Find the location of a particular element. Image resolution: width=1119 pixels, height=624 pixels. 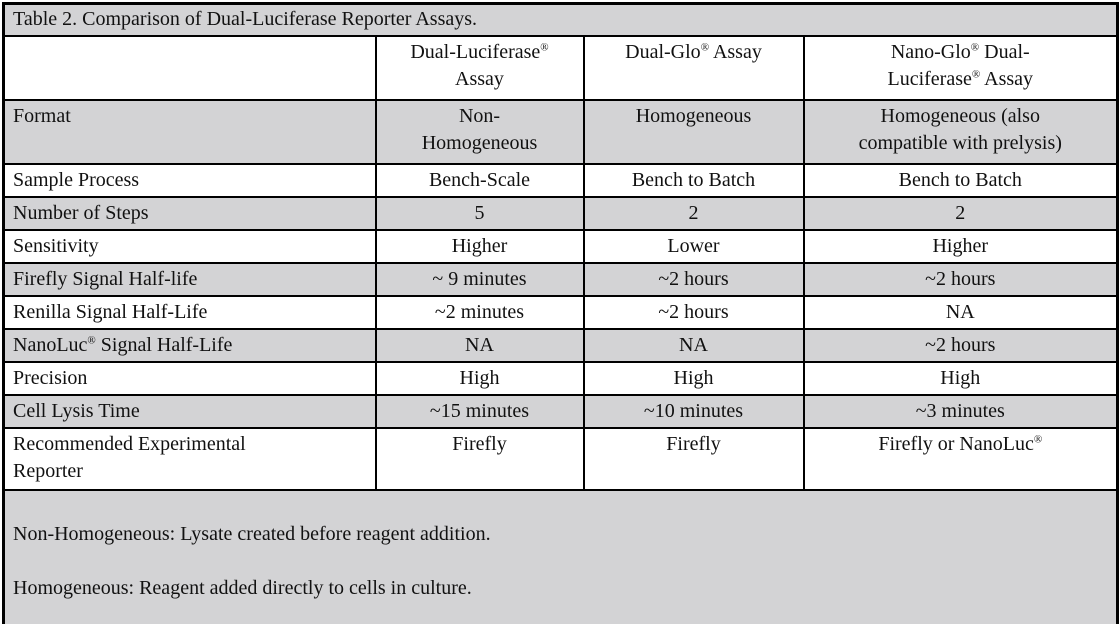

column-header-dual-luciferase: Dual-Luciferase® Assay is located at coordinates (479, 68).